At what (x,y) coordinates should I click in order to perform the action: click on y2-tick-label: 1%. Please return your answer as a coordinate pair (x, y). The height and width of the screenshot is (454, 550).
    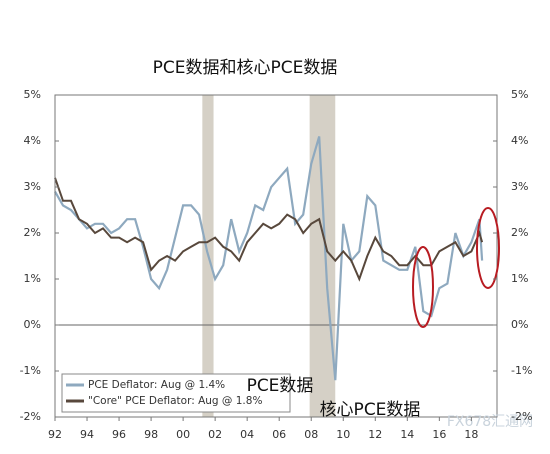
    Looking at the image, I should click on (519, 278).